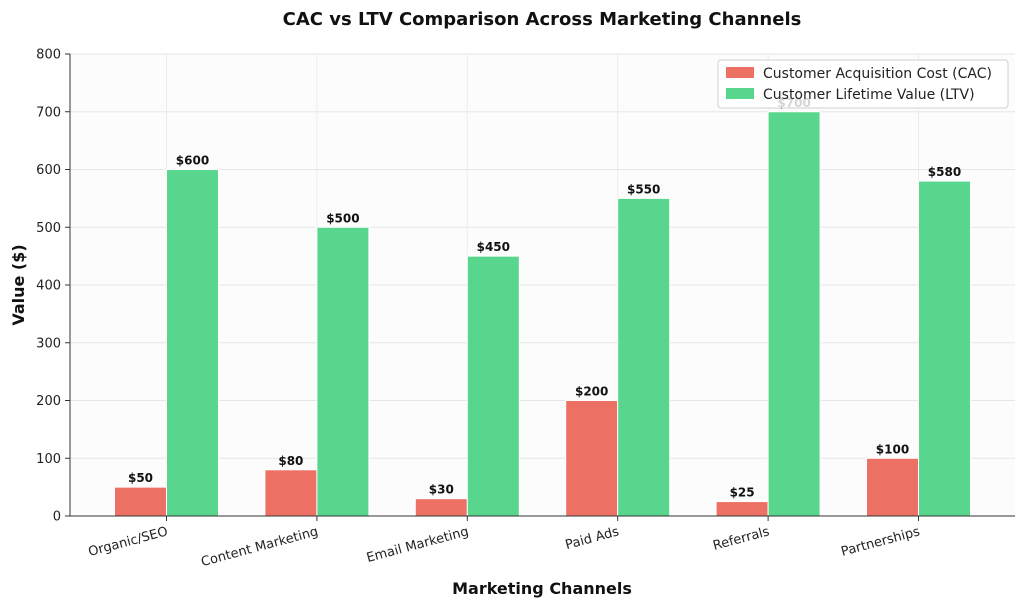  Describe the element at coordinates (643, 189) in the screenshot. I see `ltv-value-label: $550` at that location.